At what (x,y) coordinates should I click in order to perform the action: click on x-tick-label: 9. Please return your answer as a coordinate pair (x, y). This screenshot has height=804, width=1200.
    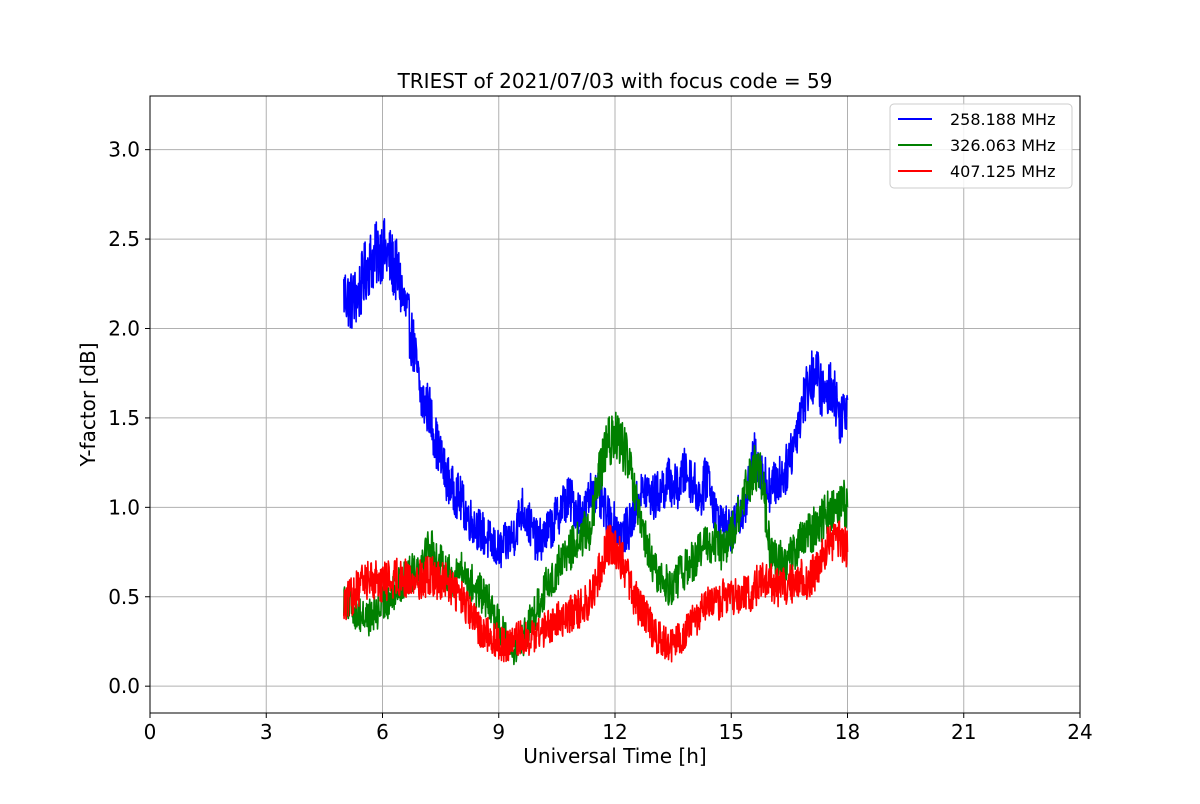
    Looking at the image, I should click on (498, 732).